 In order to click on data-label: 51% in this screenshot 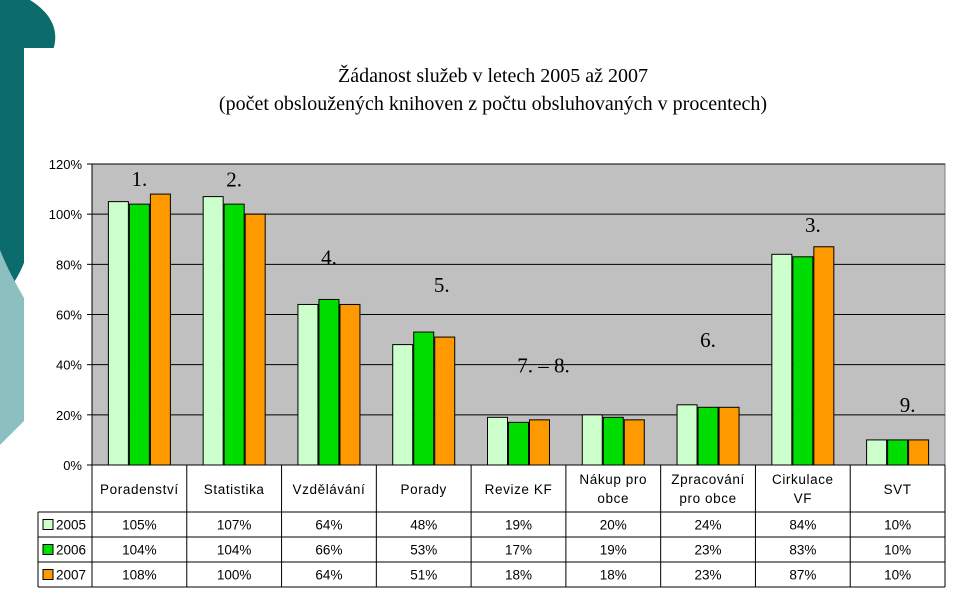, I will do `click(423, 575)`.